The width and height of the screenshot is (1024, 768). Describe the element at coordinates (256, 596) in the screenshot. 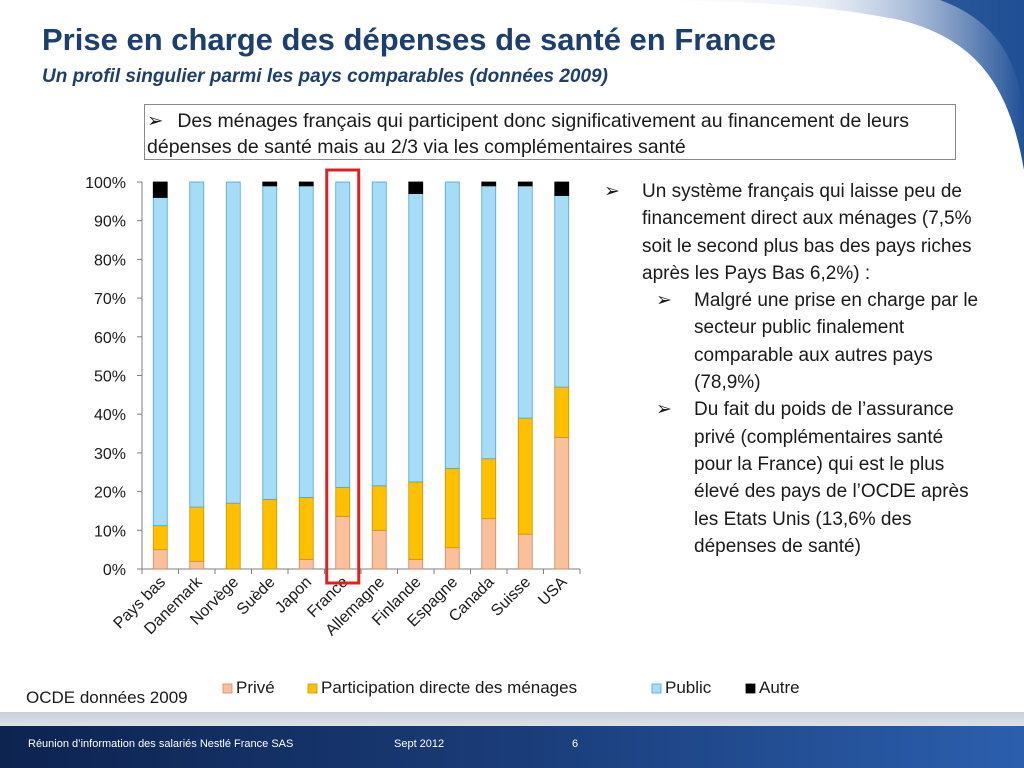

I see `x-tick-label: Suède` at that location.